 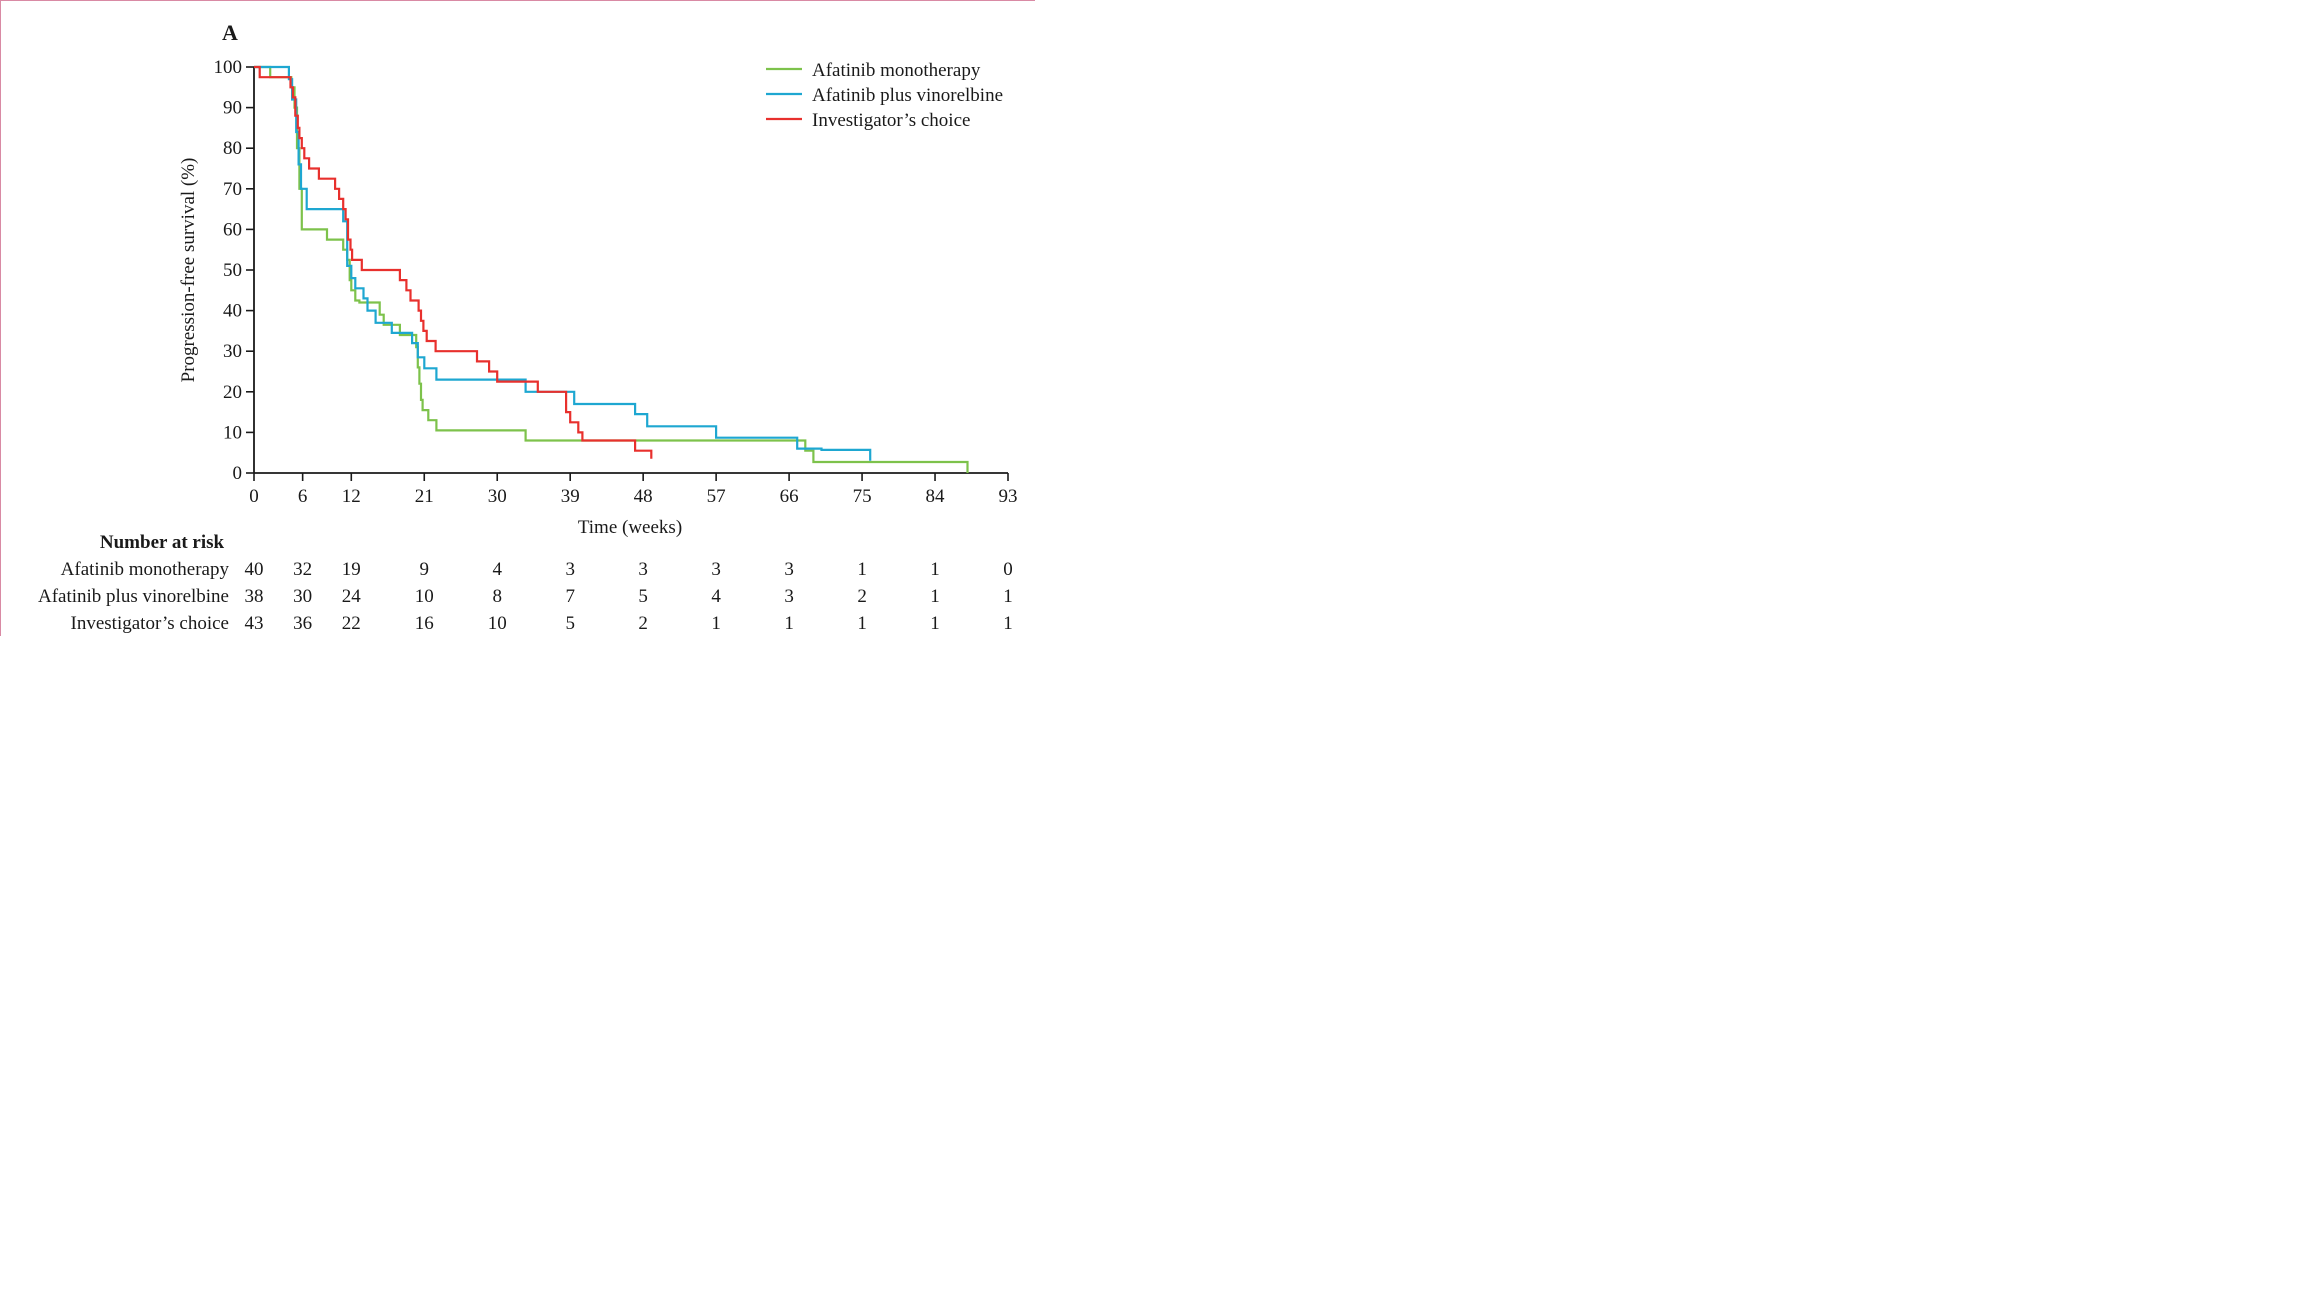 I want to click on y-tick-label: 30, so click(x=232, y=351).